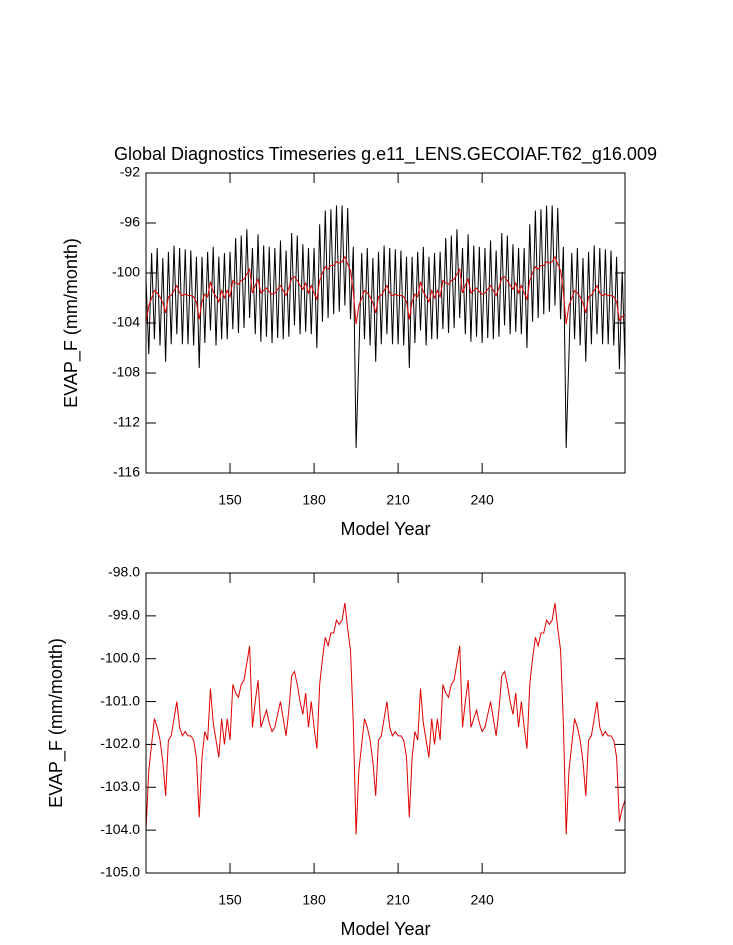 This screenshot has height=945, width=733. Describe the element at coordinates (120, 872) in the screenshot. I see `y-tick-label: -105.0` at that location.